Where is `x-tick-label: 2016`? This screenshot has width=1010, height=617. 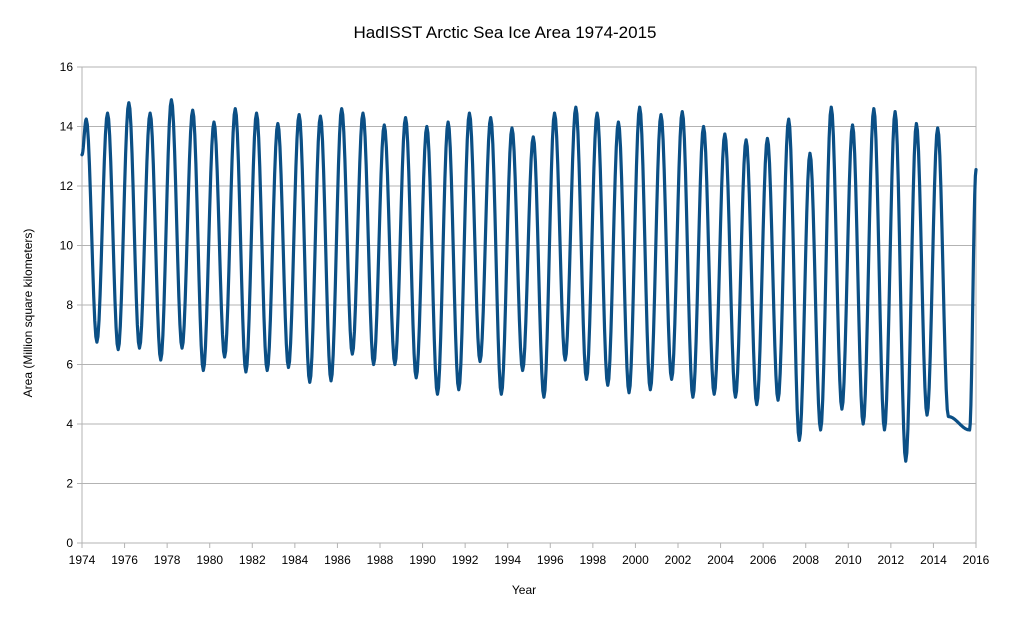 x-tick-label: 2016 is located at coordinates (976, 560).